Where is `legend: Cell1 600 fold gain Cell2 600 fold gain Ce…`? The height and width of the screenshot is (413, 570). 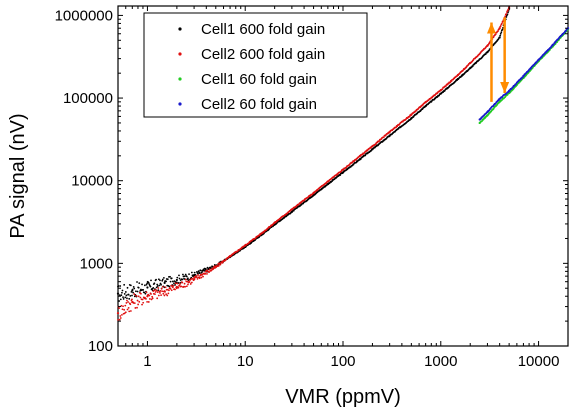 legend: Cell1 600 fold gain Cell2 600 fold gain Ce… is located at coordinates (255, 65).